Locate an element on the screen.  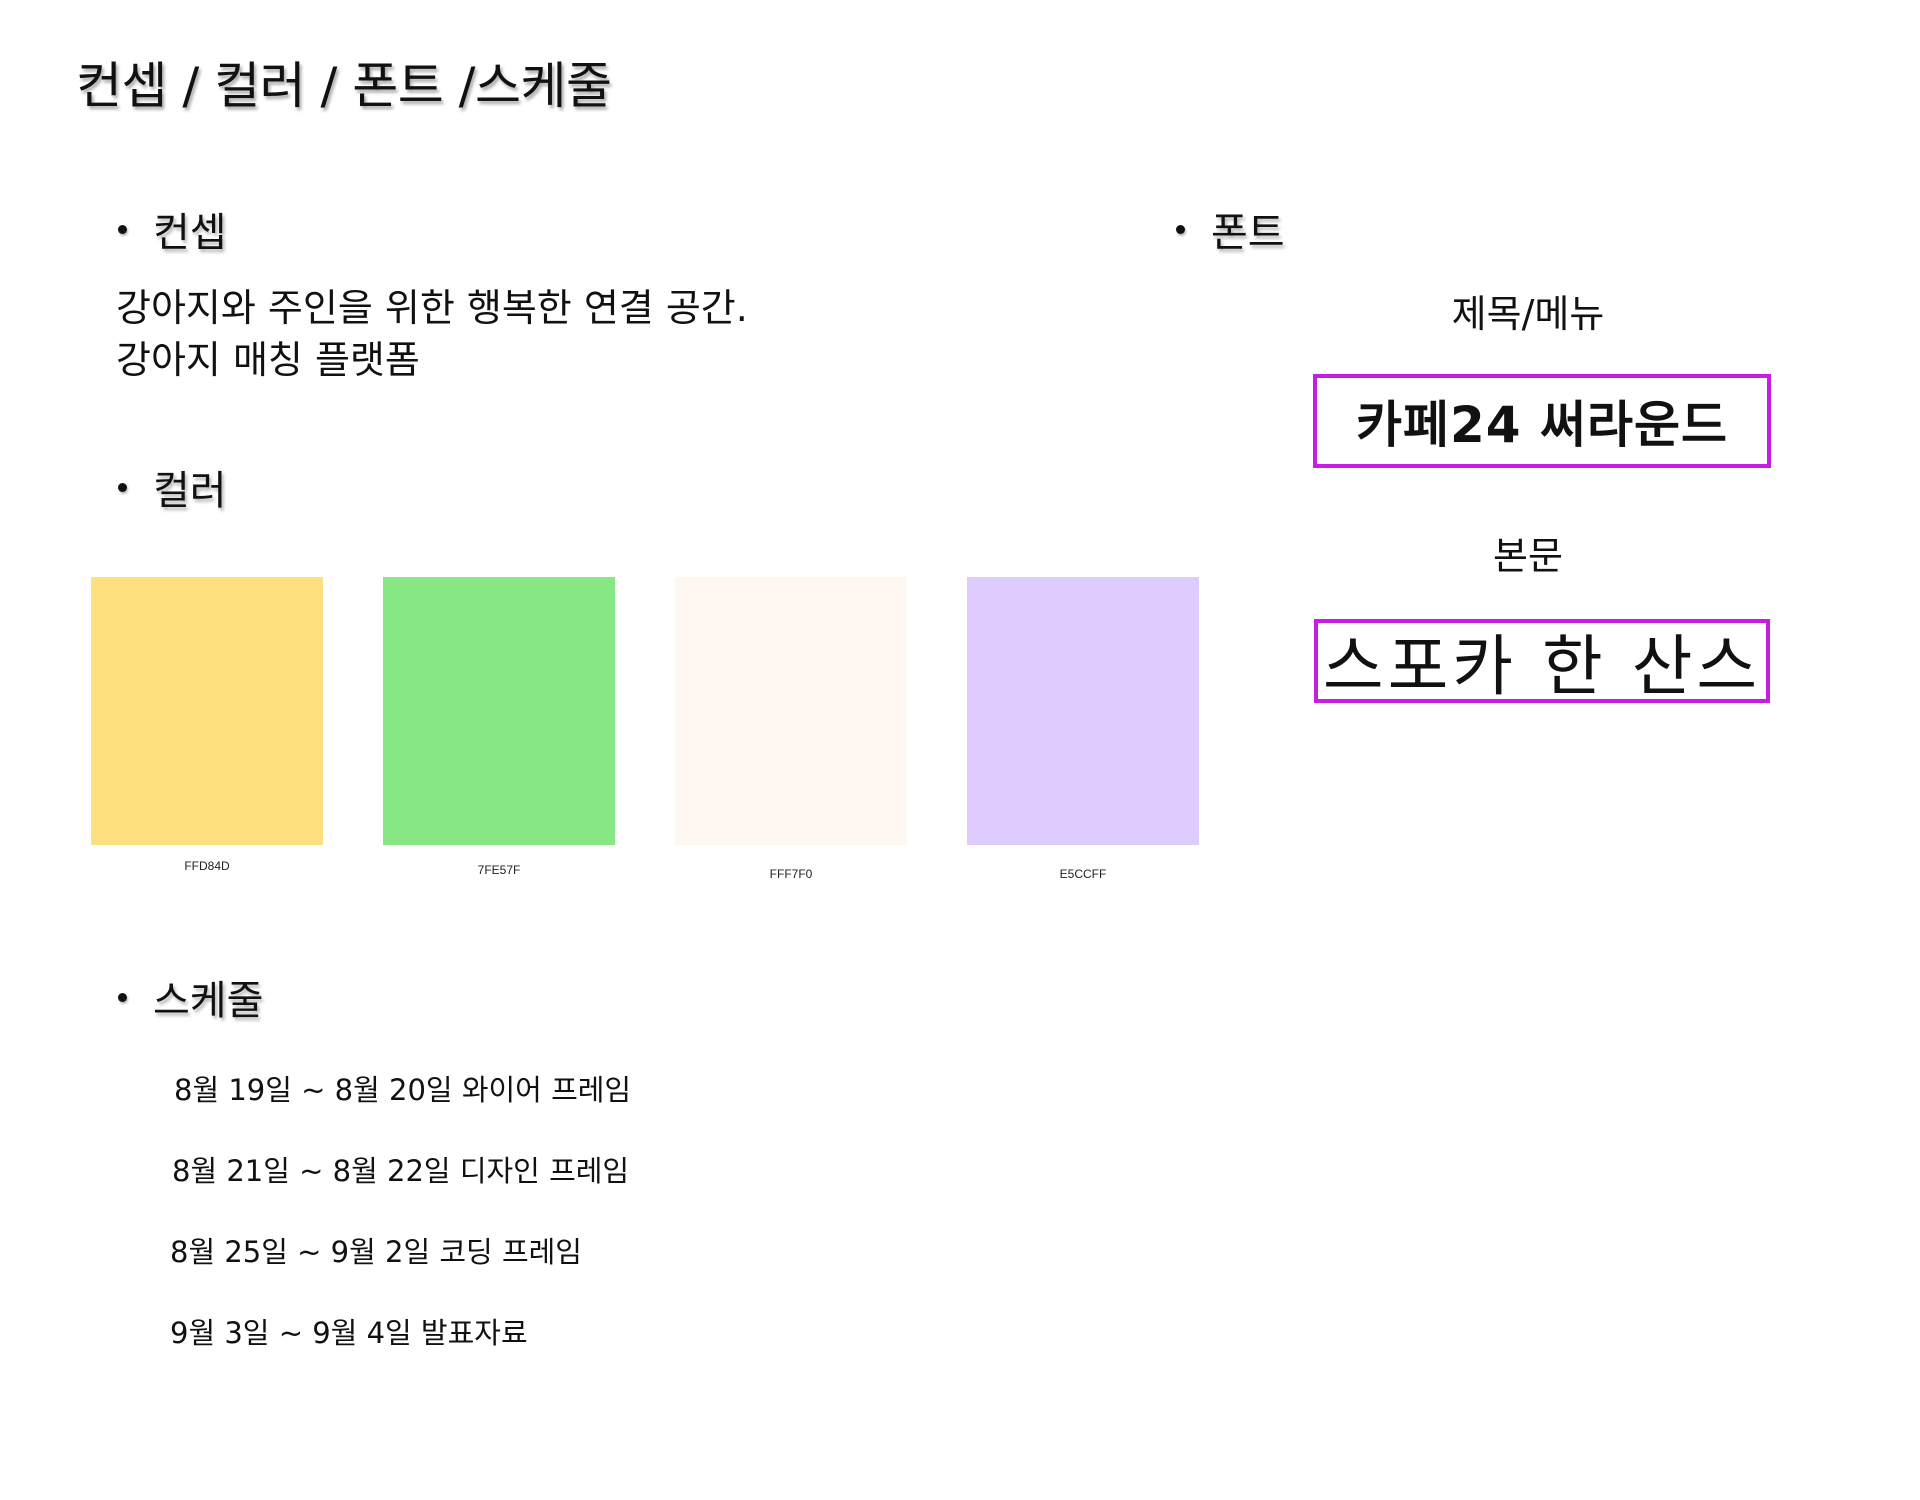
body-font-sample: 스포카 한 산스 is located at coordinates (1542, 665).